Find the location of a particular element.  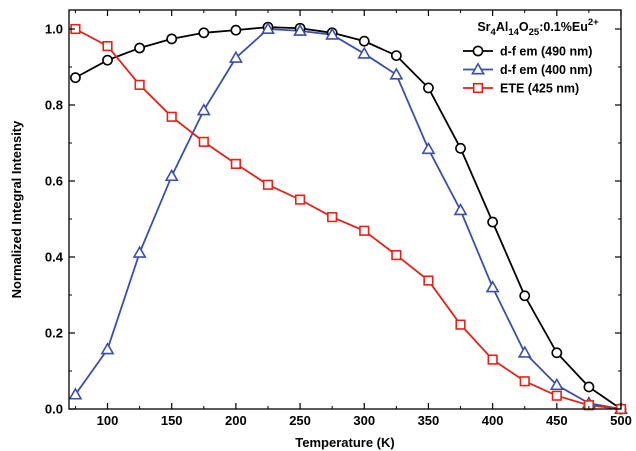

x-tick-label: 250 is located at coordinates (300, 420).